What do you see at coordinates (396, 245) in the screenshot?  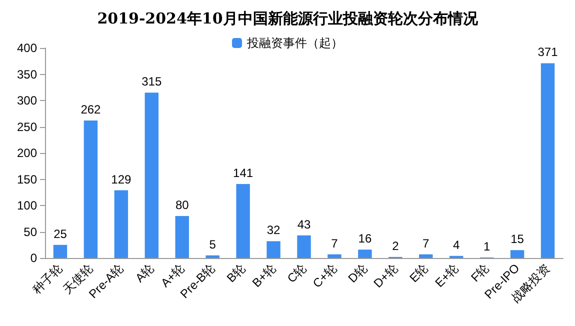 I see `data-label: 2` at bounding box center [396, 245].